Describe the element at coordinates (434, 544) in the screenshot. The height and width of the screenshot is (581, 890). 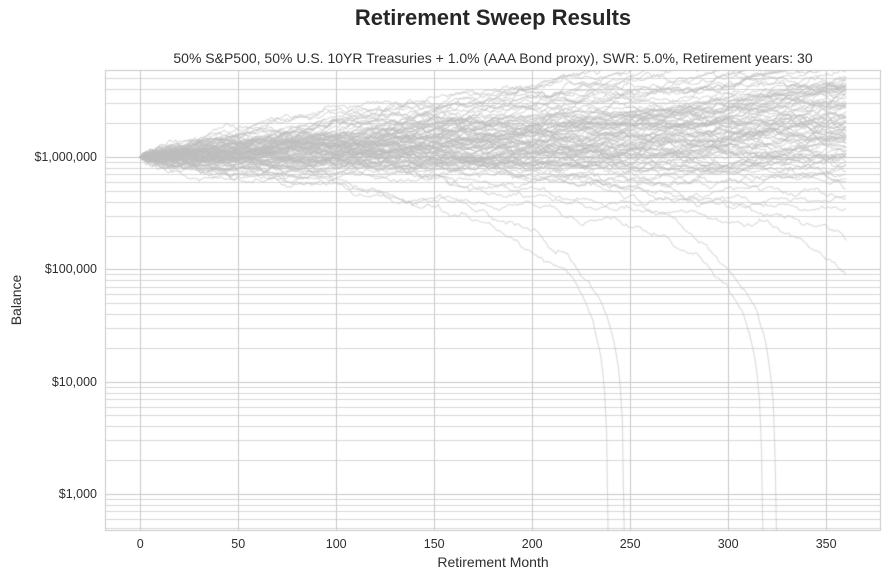
I see `x-tick-label: 150` at that location.